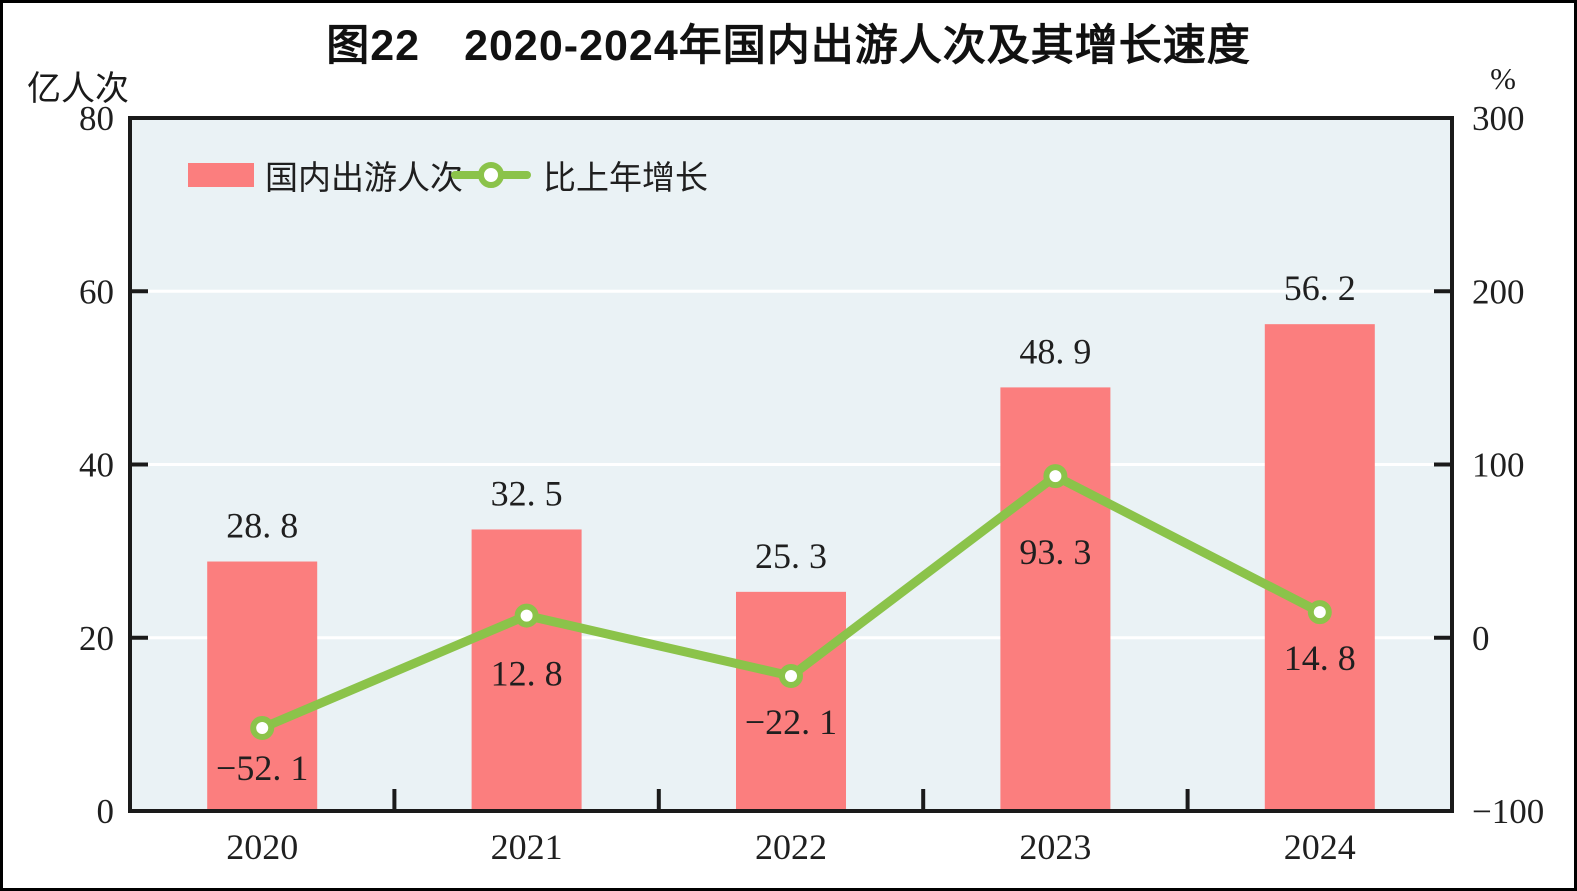  Describe the element at coordinates (262, 768) in the screenshot. I see `line-value-label: −52. 1` at that location.